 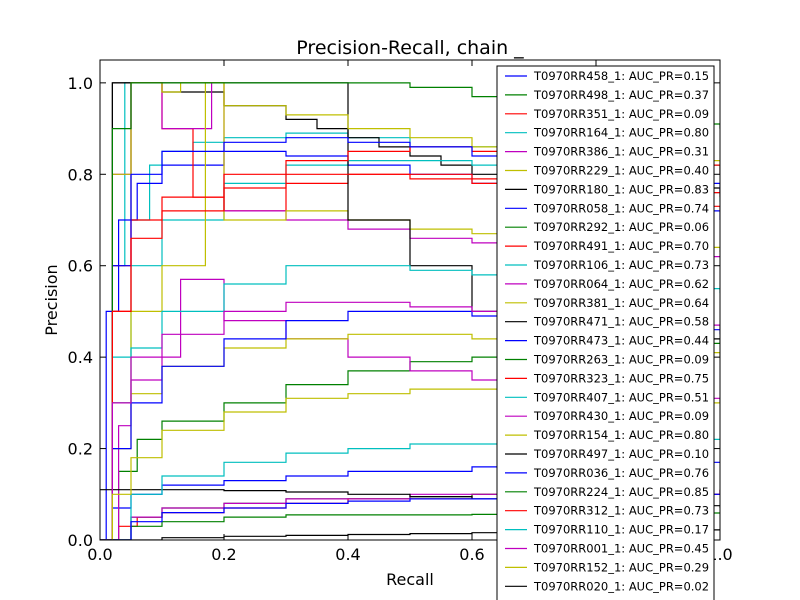 I want to click on legend-entry-13: T0970RR471_1: AUC_PR=0.58, so click(x=621, y=322).